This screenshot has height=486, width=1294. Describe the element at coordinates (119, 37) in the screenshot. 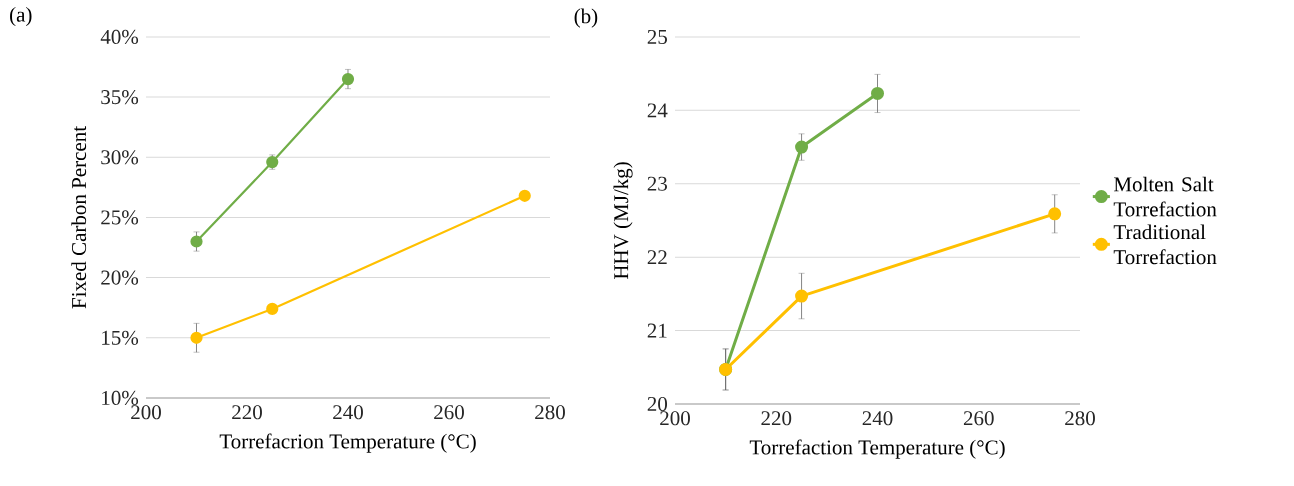

I see `y-tick-label: 40%` at that location.